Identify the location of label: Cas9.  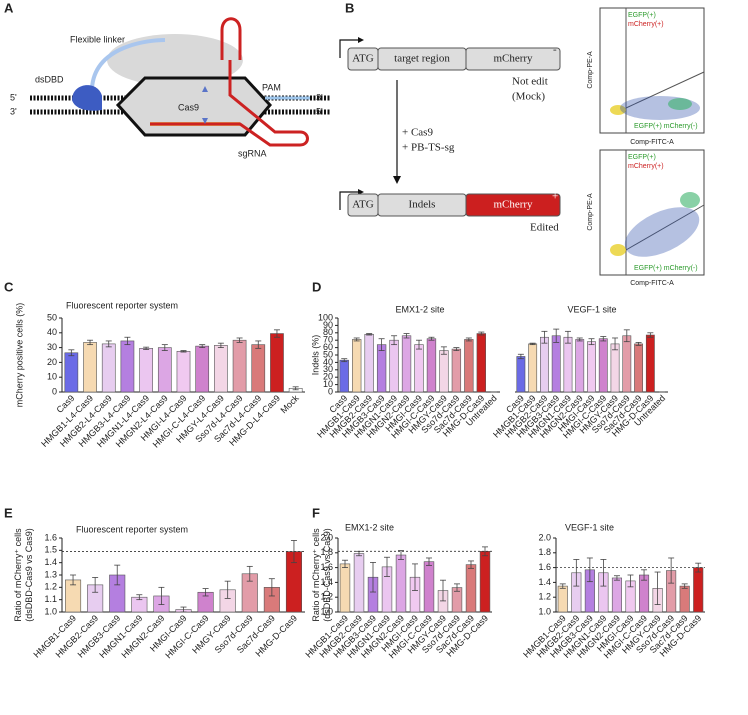
(188, 107).